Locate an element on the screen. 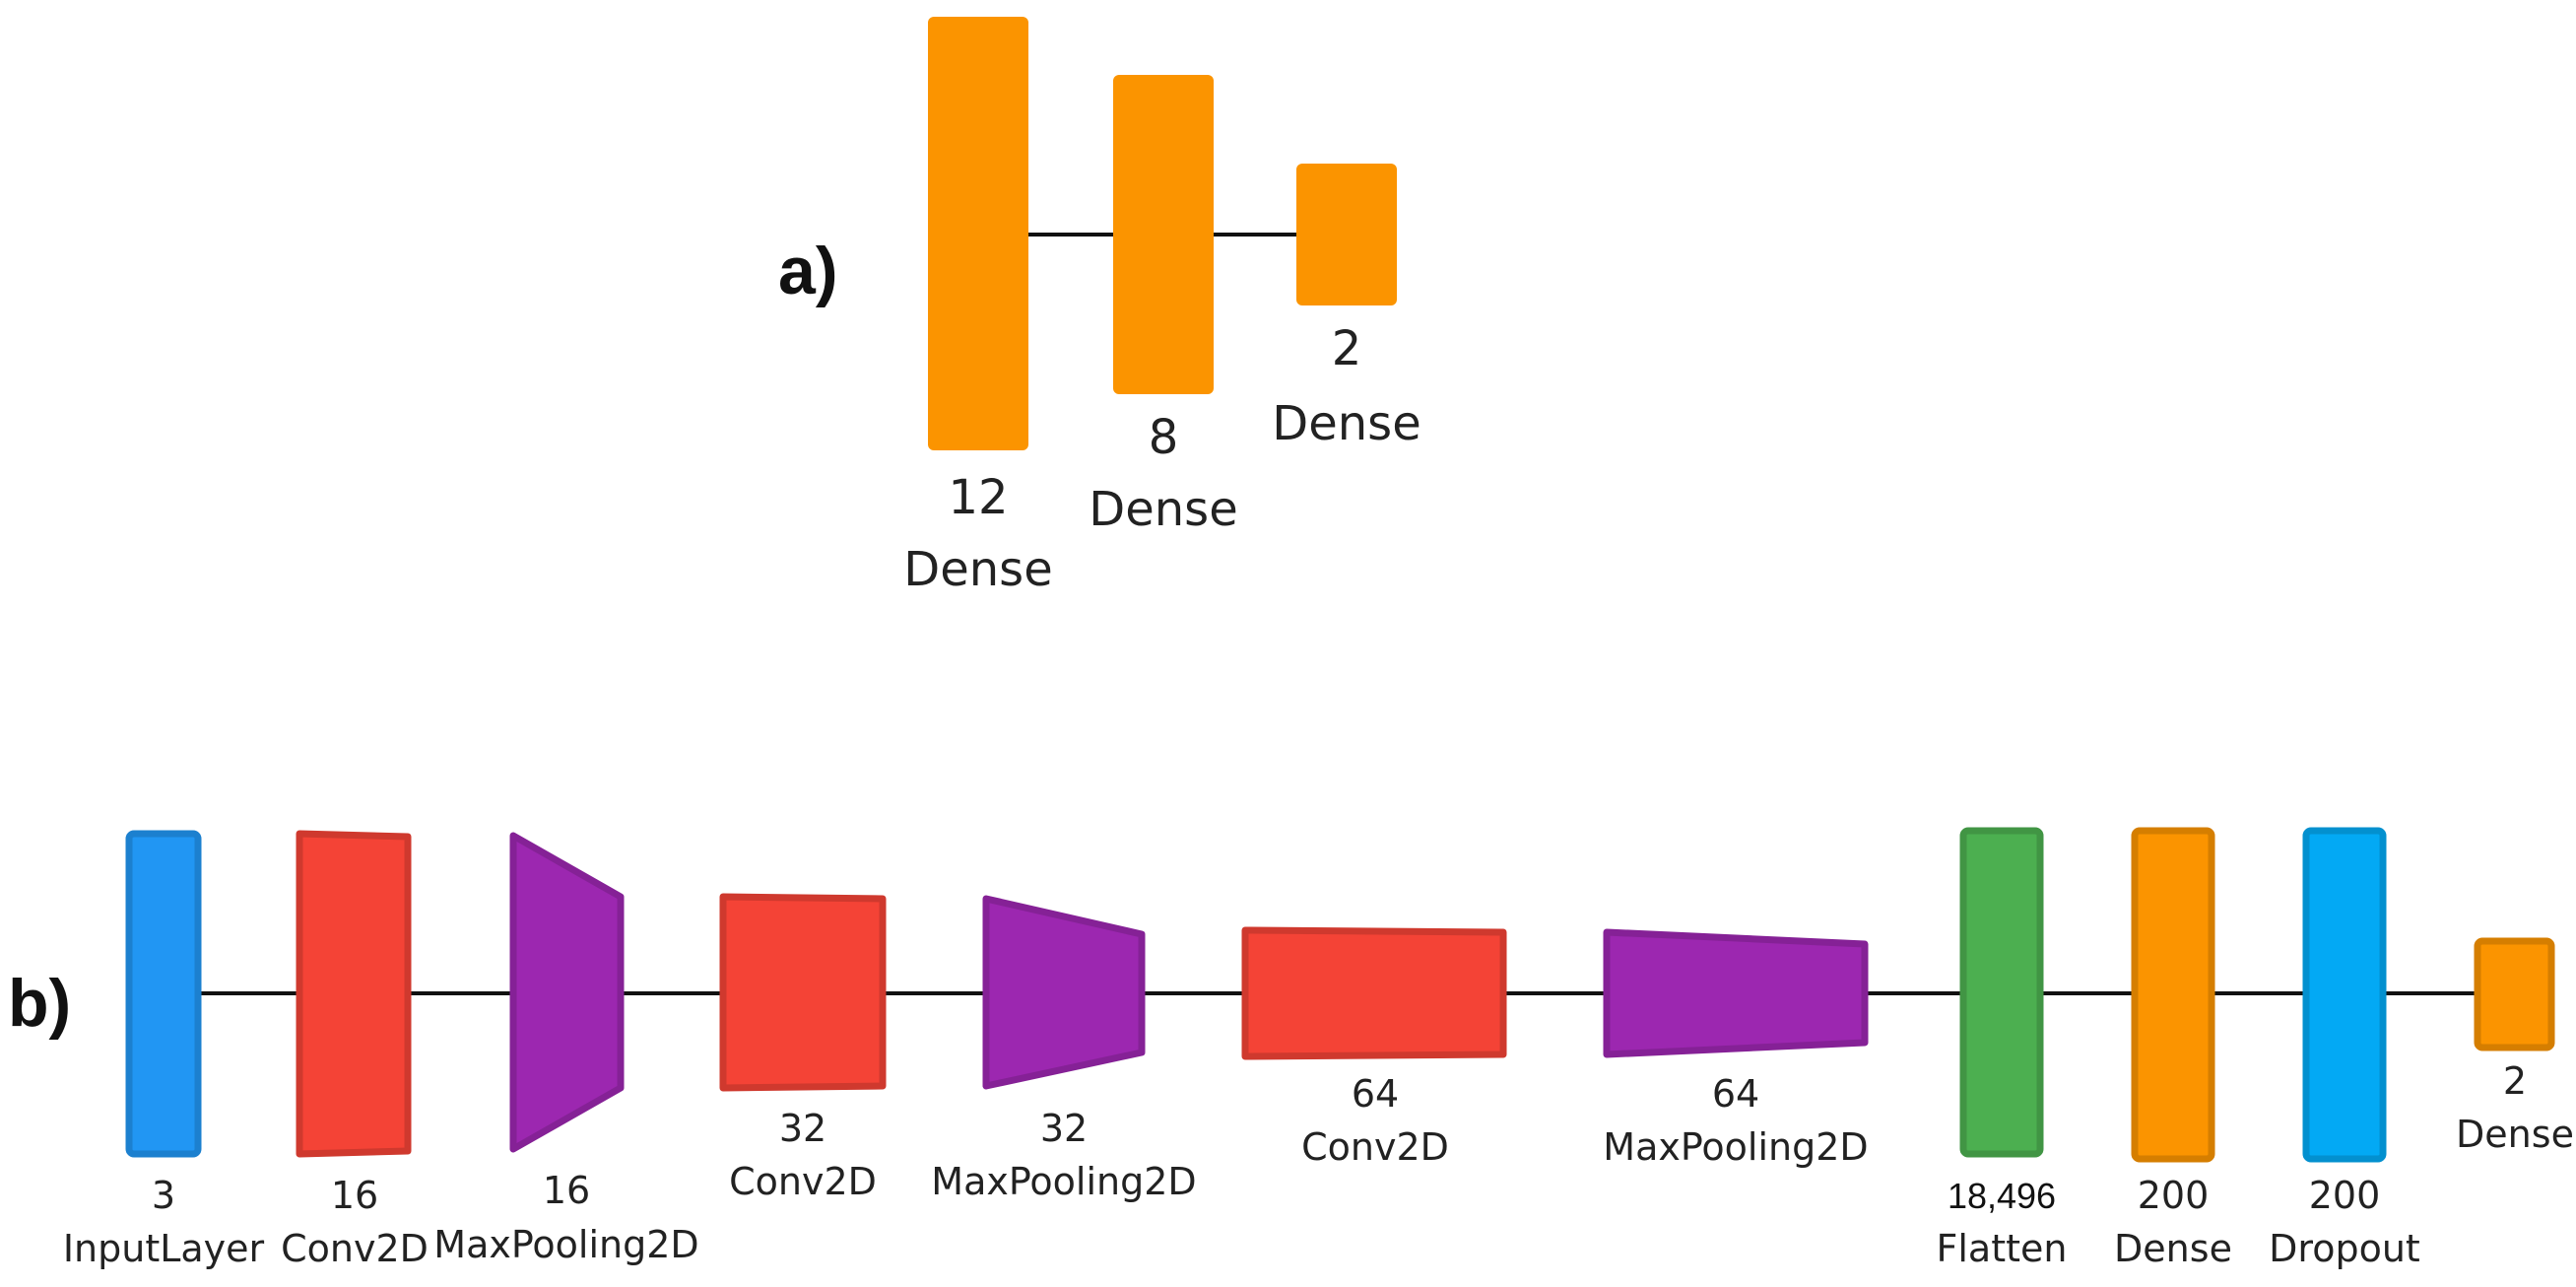 The image size is (2576, 1287). panel-a-layer-1: 12 Dense is located at coordinates (978, 307).